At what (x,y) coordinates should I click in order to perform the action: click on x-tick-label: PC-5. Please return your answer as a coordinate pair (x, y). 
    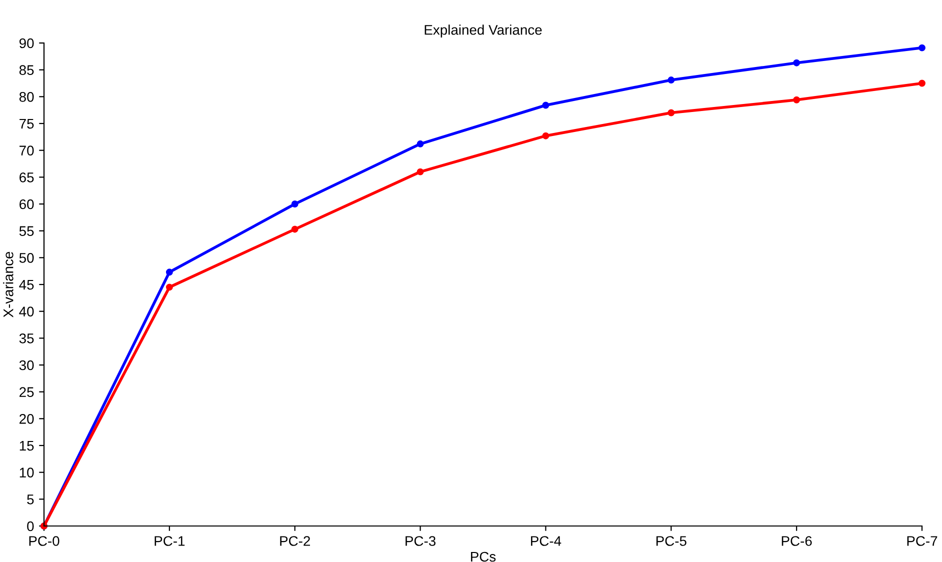
    Looking at the image, I should click on (671, 541).